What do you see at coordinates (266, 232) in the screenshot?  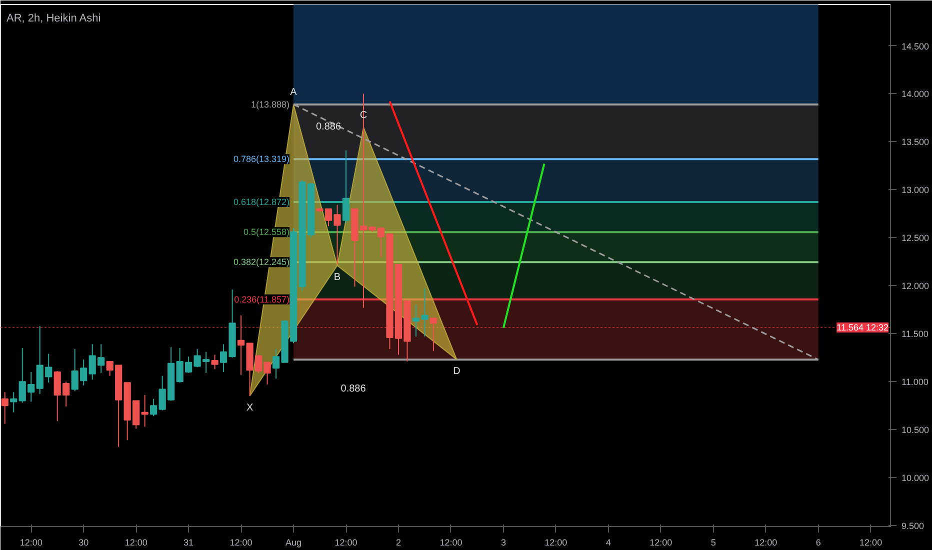 I see `ref-line-label: 0.5(12.558)` at bounding box center [266, 232].